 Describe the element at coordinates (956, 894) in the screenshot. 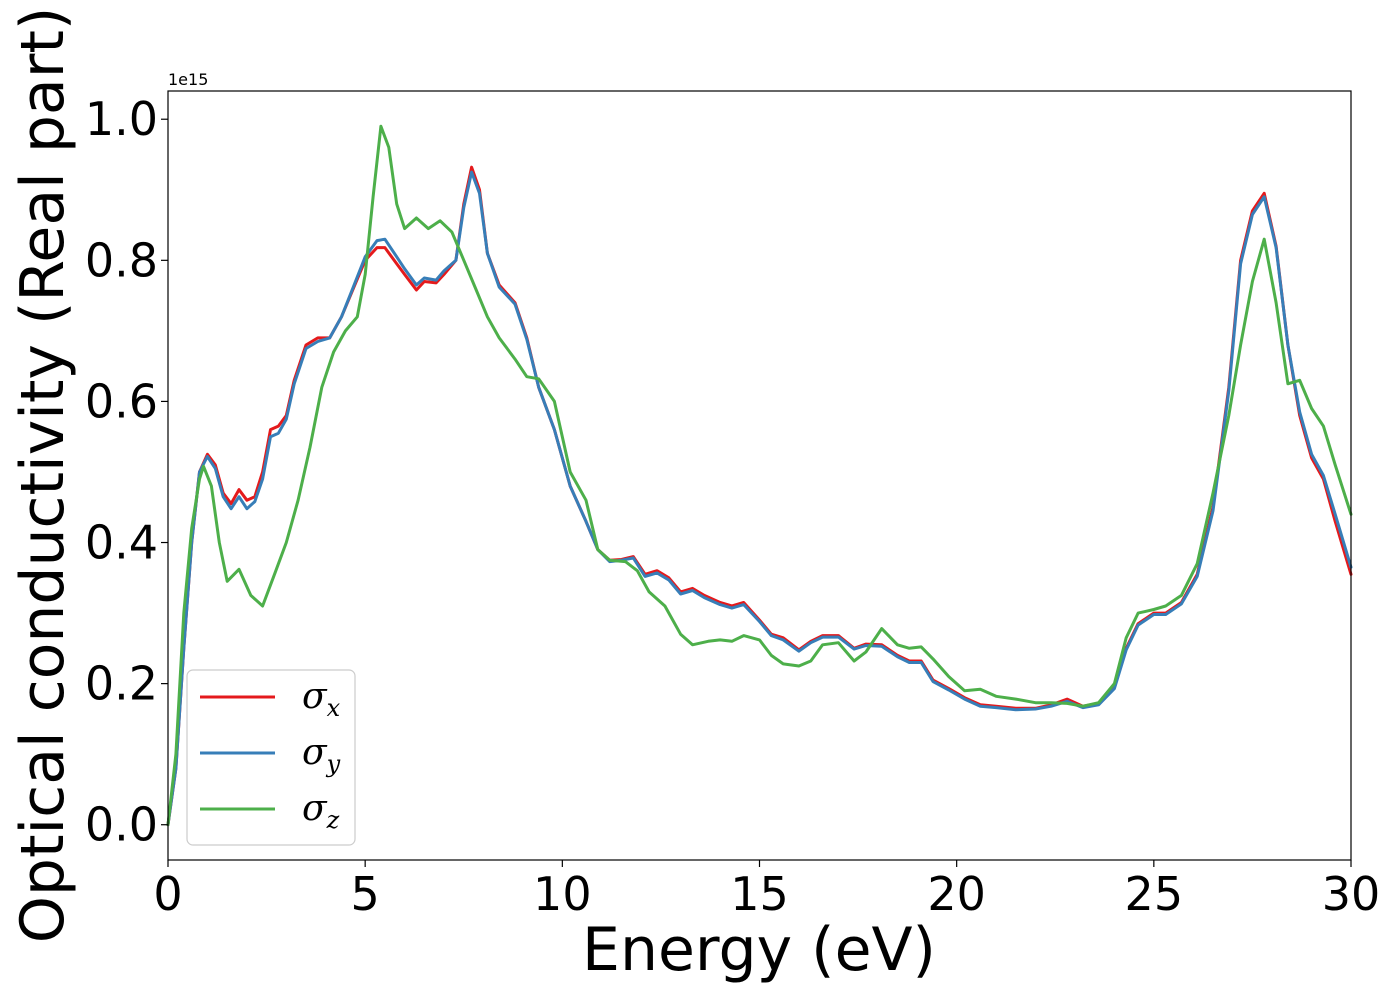

I see `x-tick-label: 20` at that location.